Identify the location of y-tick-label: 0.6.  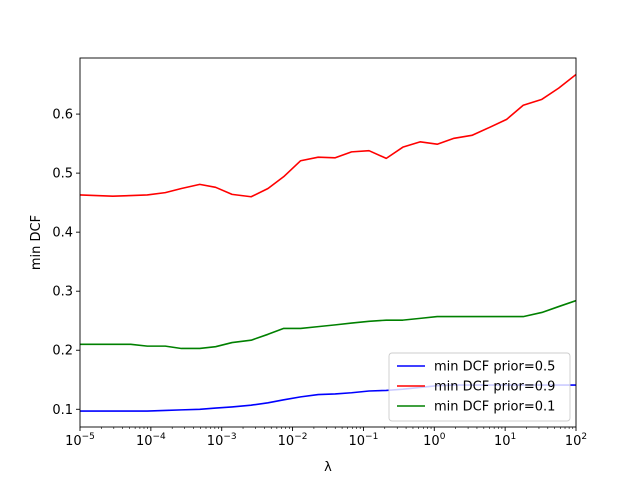
(62, 115).